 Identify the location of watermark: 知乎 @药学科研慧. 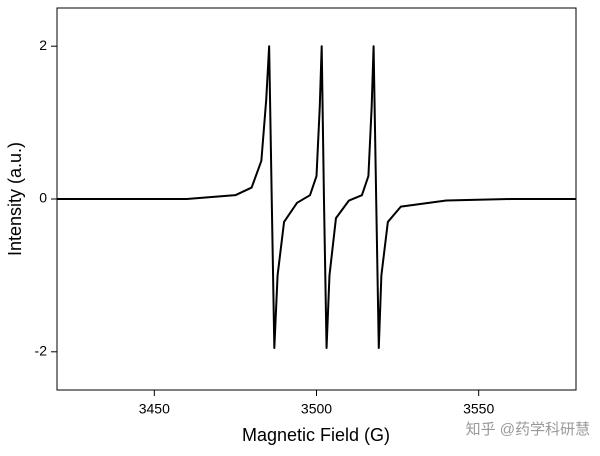
(528, 429).